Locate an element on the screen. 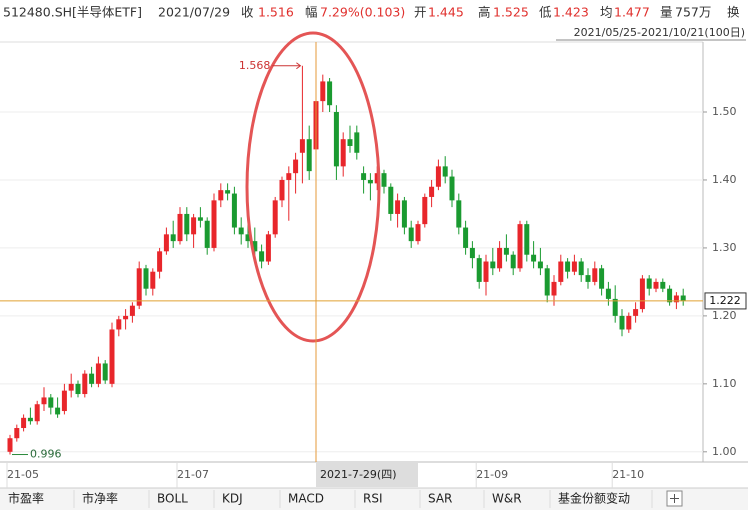 This screenshot has width=748, height=510. tab: KDJ is located at coordinates (232, 499).